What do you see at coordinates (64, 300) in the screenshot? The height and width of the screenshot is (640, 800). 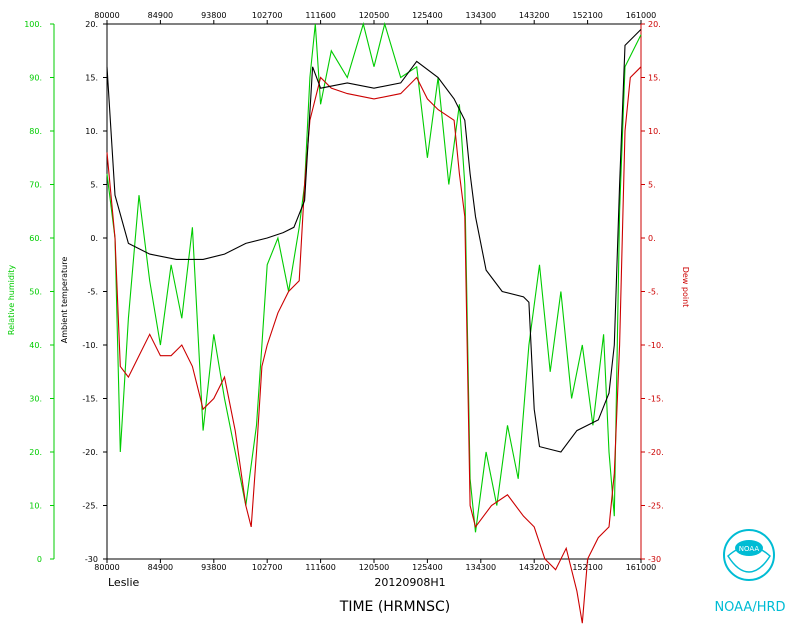 I see `temp-axis-label: Ambient temperature` at bounding box center [64, 300].